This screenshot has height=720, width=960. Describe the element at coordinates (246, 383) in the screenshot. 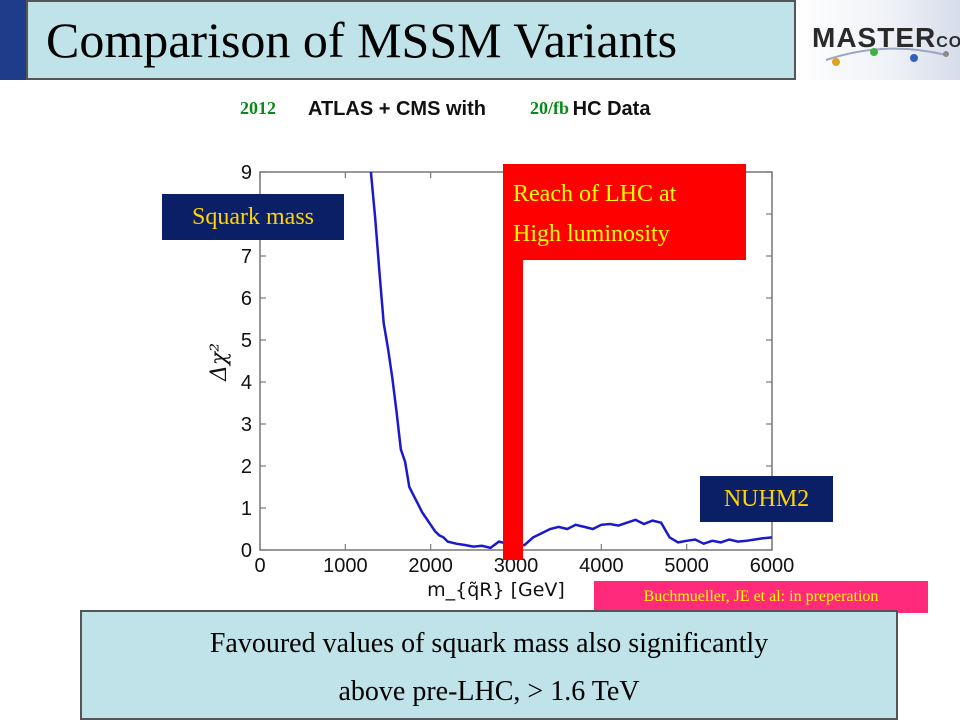

I see `y-tick-label: 4` at that location.